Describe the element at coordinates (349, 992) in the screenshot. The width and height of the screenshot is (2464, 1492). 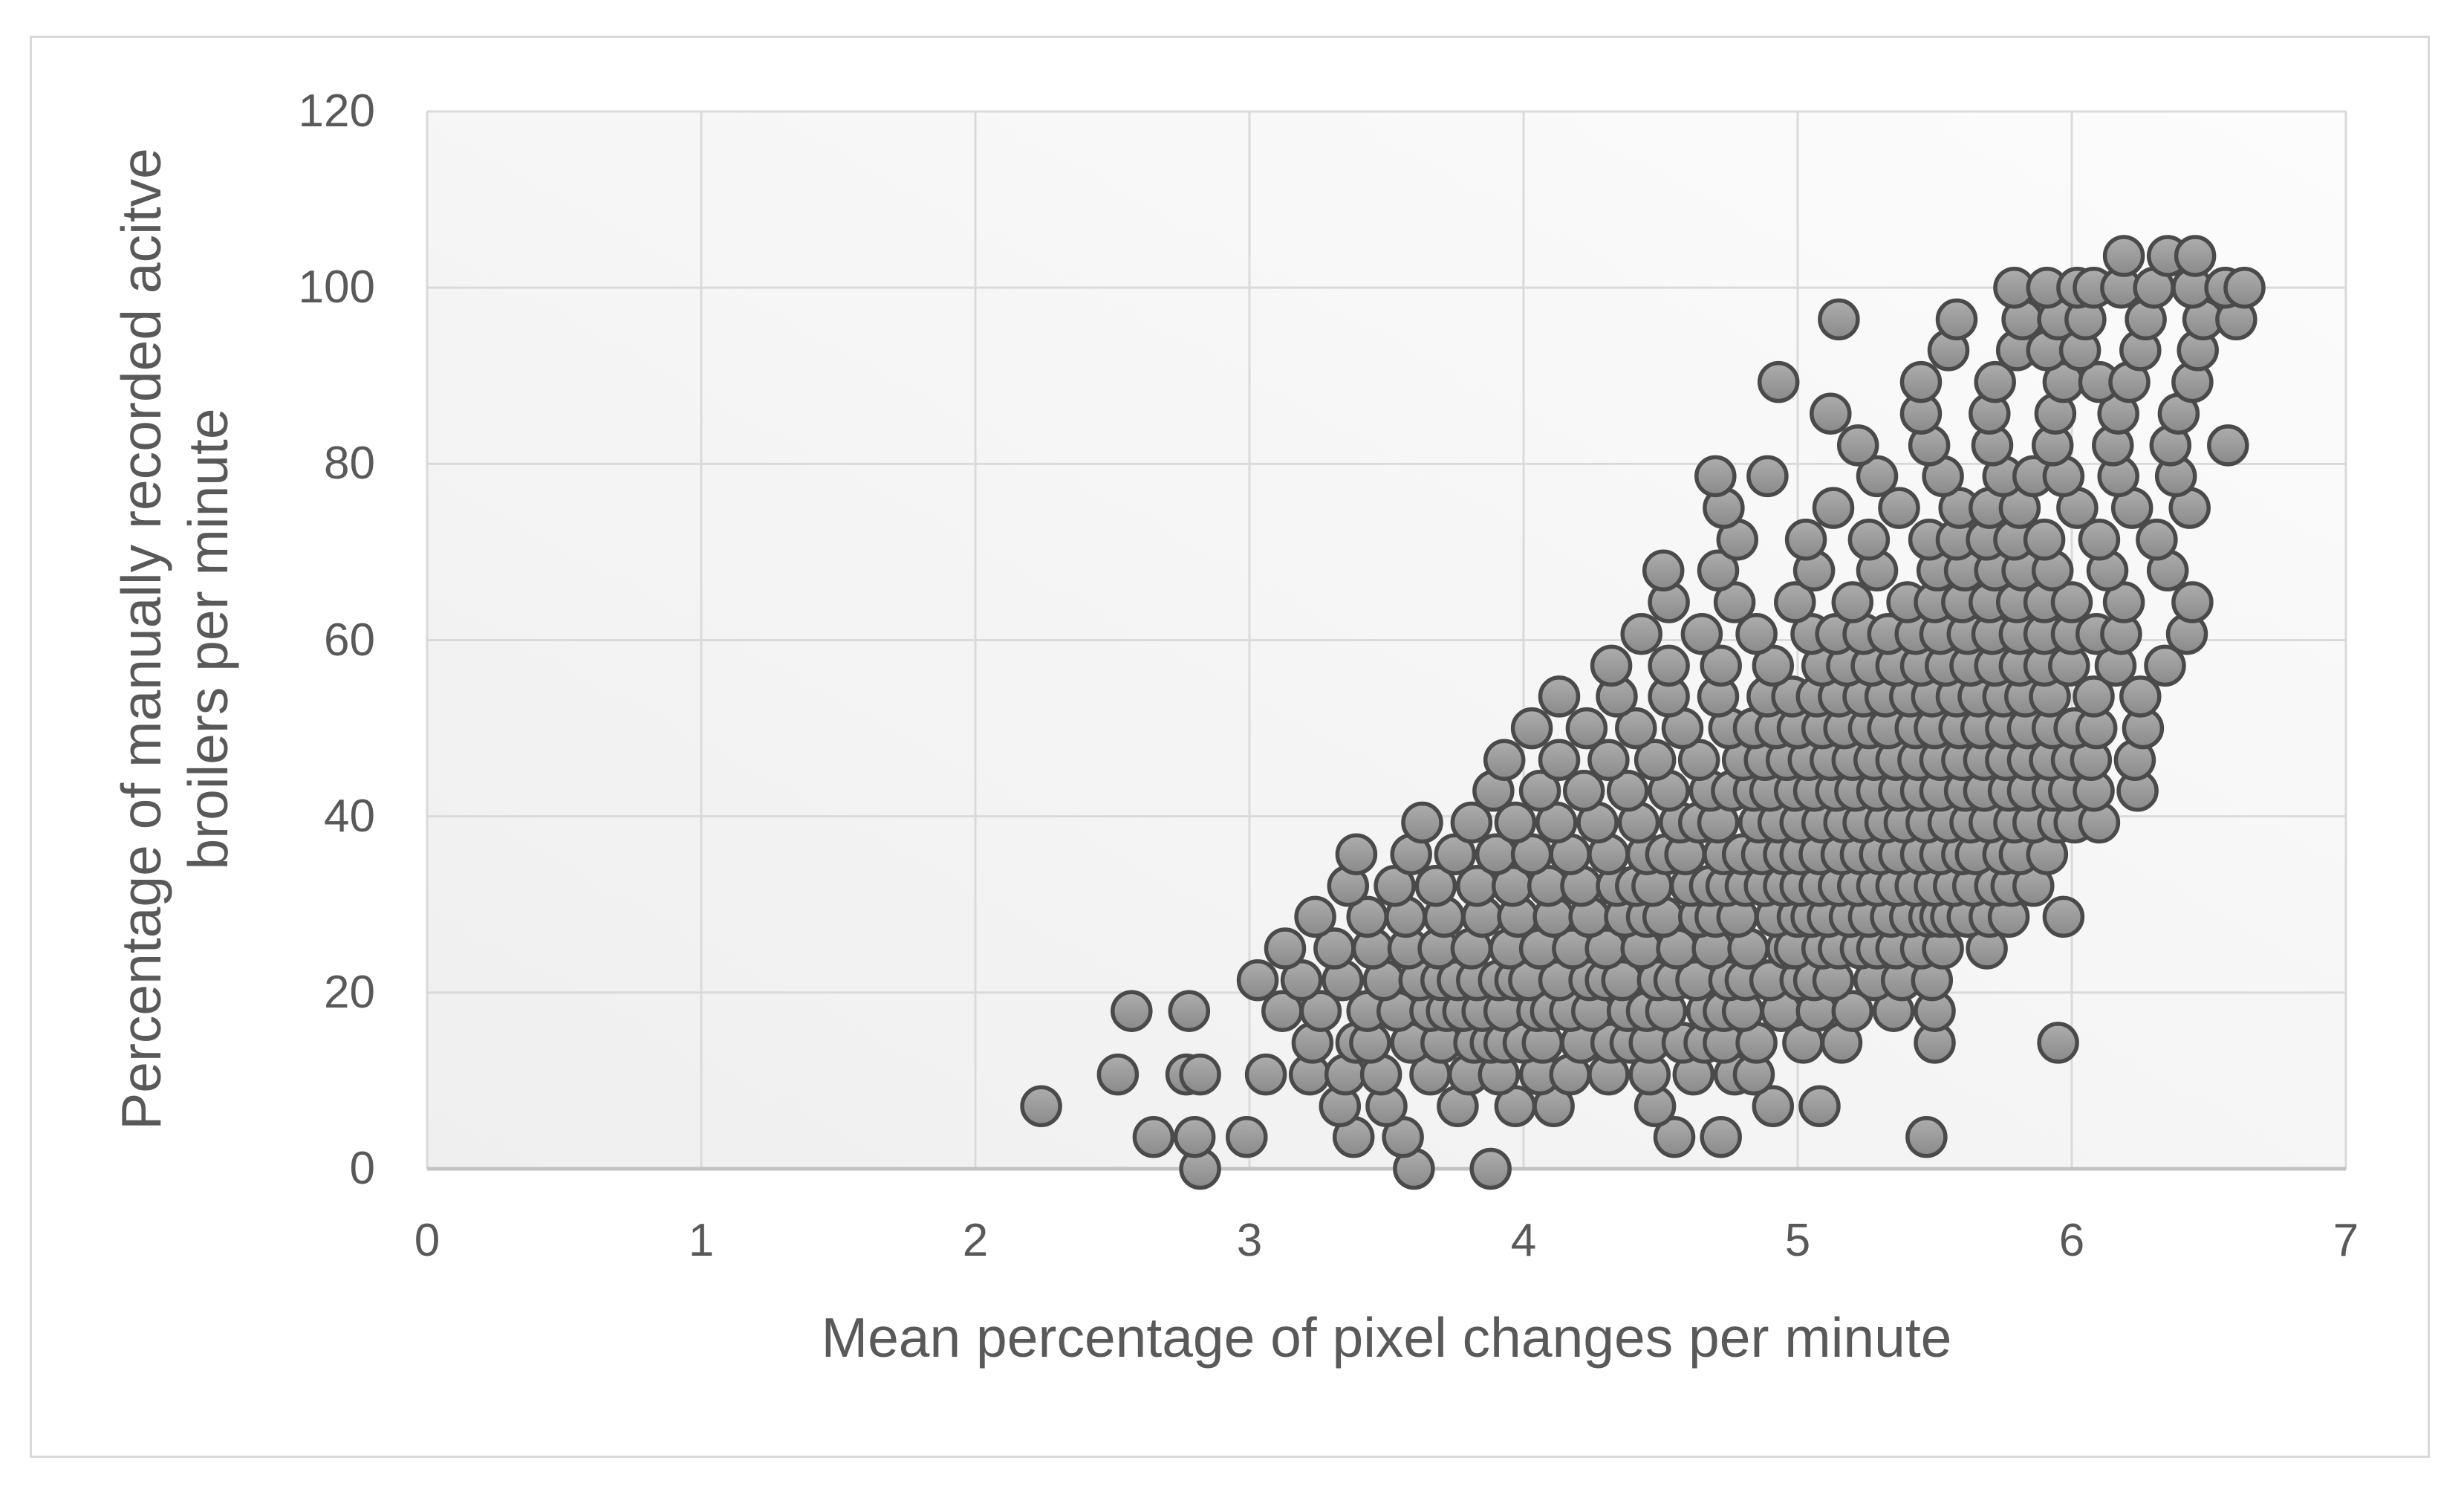
I see `y-tick-label: 20` at that location.